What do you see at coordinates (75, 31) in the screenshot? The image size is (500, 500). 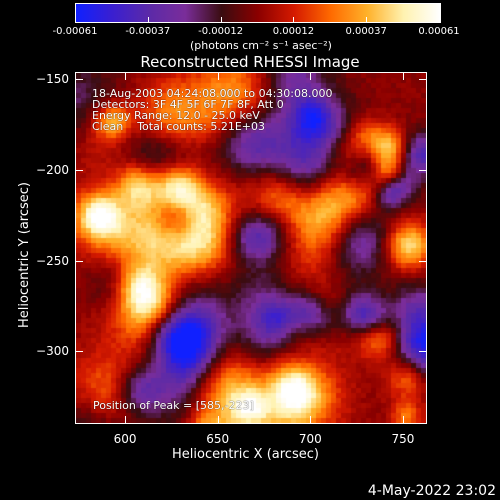 I see `colorbar-tick-label: -0.00061` at bounding box center [75, 31].